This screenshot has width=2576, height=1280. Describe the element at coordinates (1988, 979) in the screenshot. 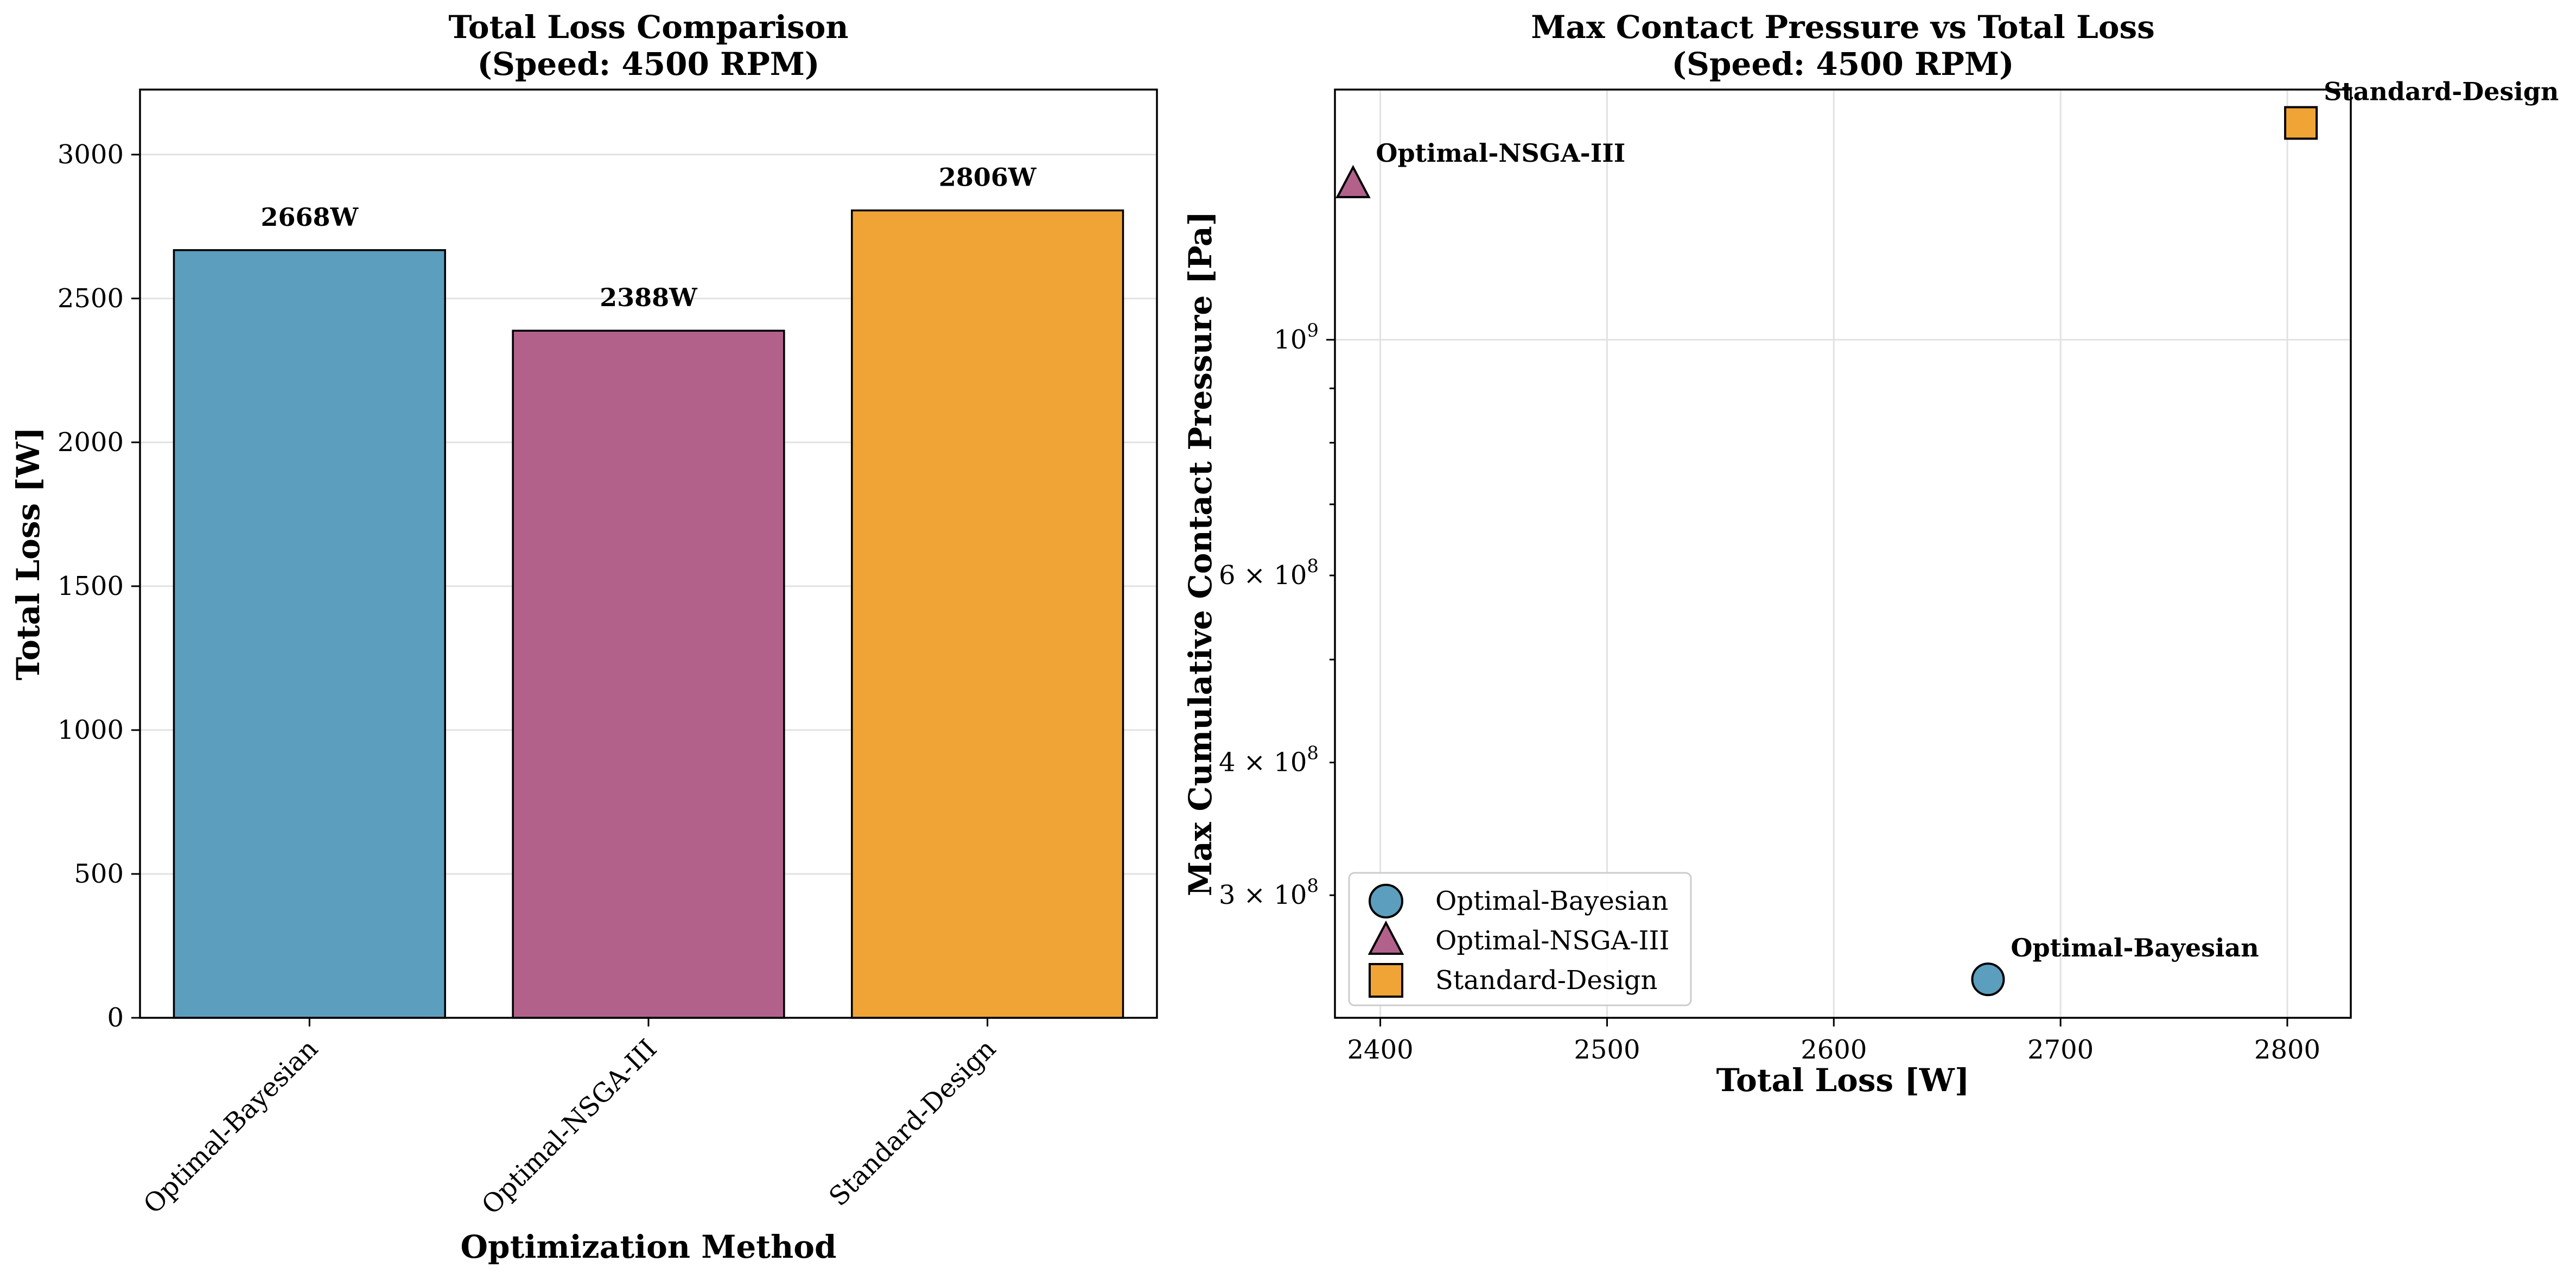

I see `scatter-point-optimal-bayesian` at that location.